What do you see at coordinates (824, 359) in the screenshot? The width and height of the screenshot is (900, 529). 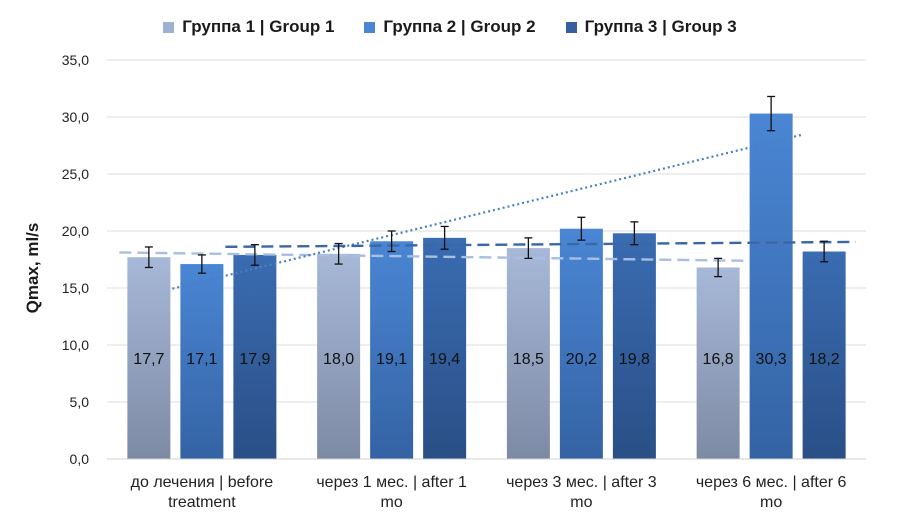 I see `data-label: 18,2` at bounding box center [824, 359].